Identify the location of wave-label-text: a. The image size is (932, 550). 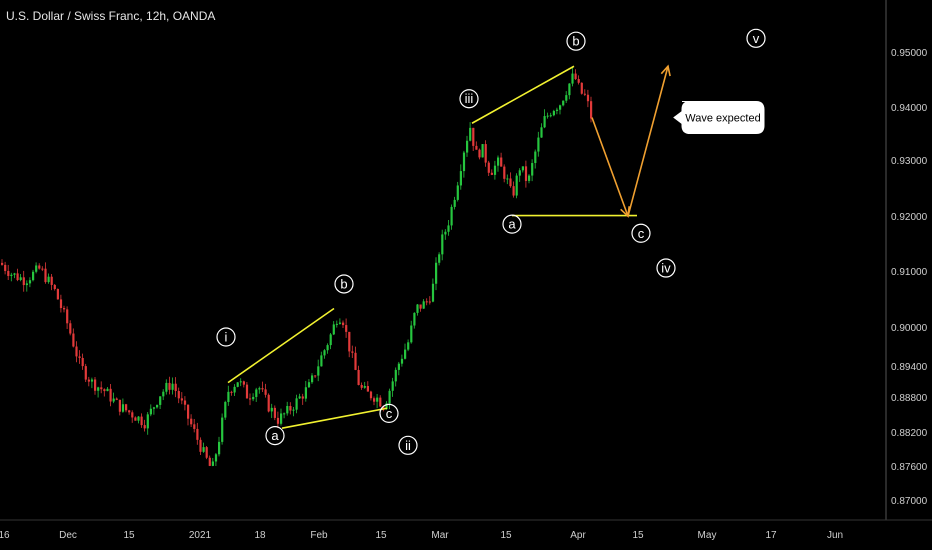
(275, 435).